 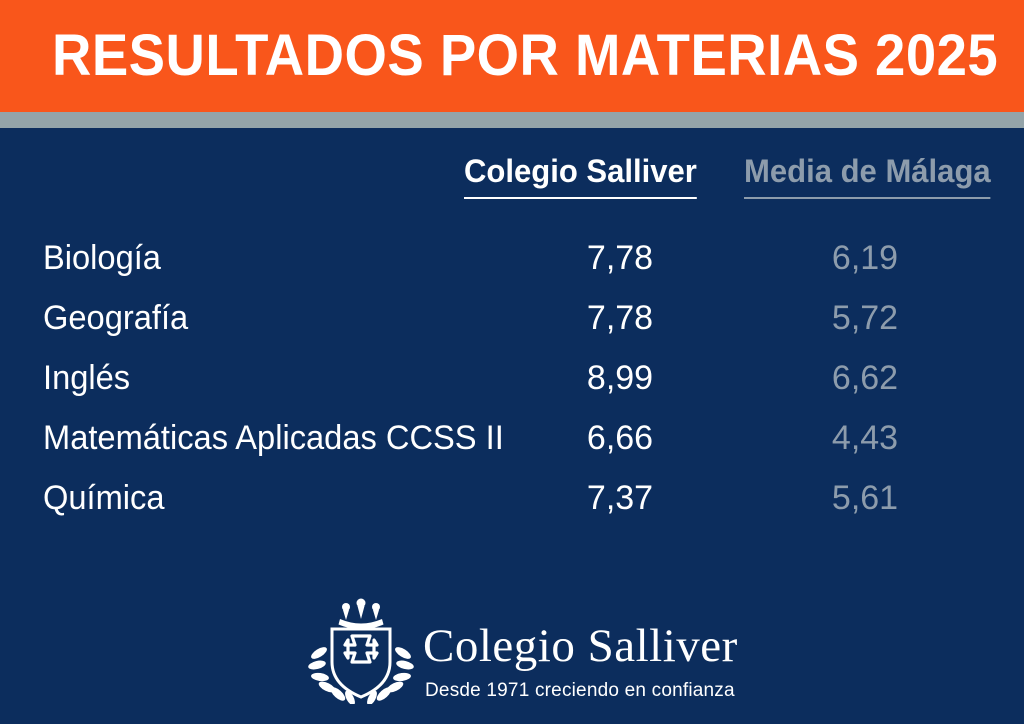 I want to click on subject-label: Química, so click(x=104, y=498).